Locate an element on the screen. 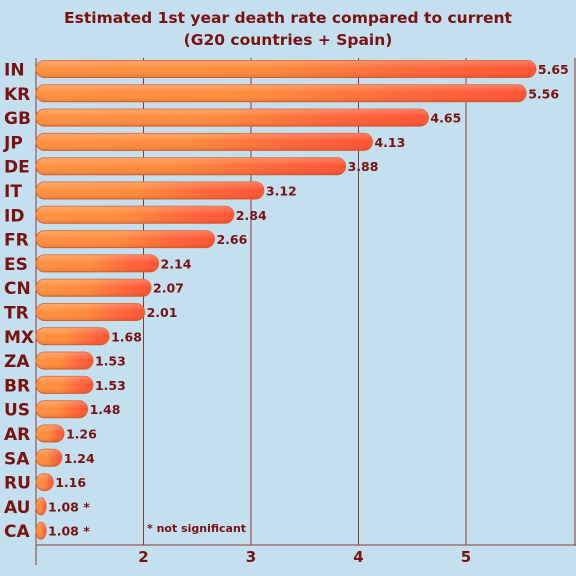 The width and height of the screenshot is (576, 576). category-label-DE: DE is located at coordinates (17, 168).